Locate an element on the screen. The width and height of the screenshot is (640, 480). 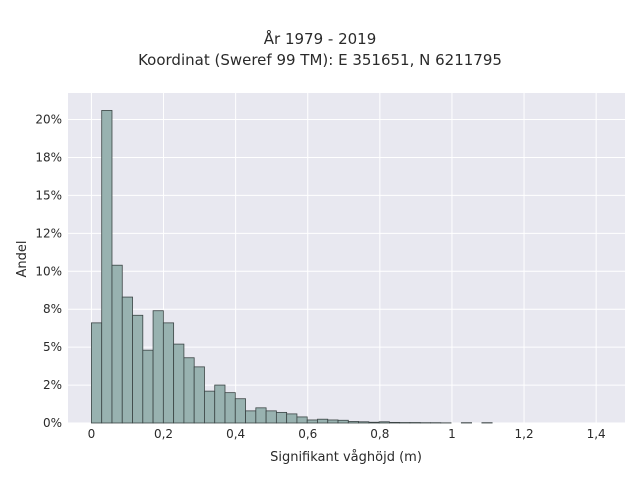
x-tick-label: 0,8 is located at coordinates (379, 434).